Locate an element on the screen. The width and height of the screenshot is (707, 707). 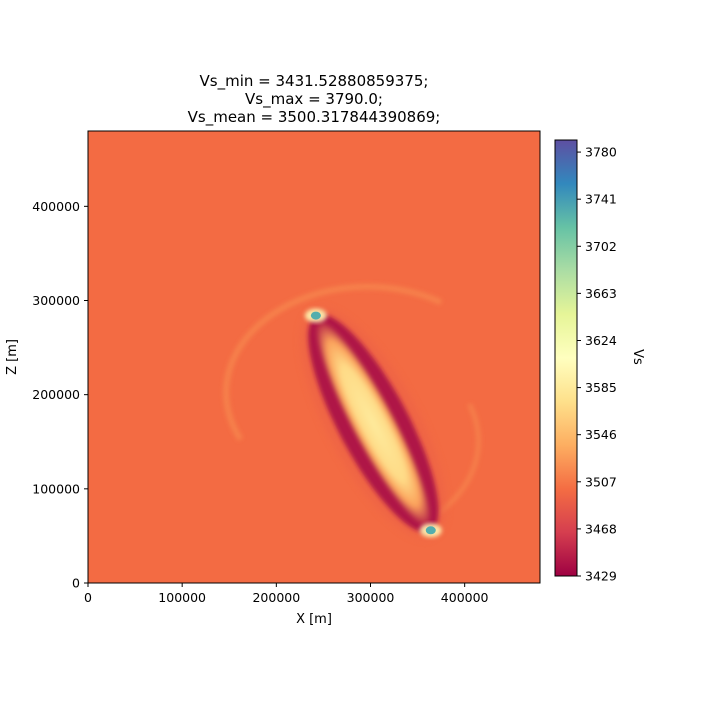
colorbar-tick-label: 3546 is located at coordinates (601, 434).